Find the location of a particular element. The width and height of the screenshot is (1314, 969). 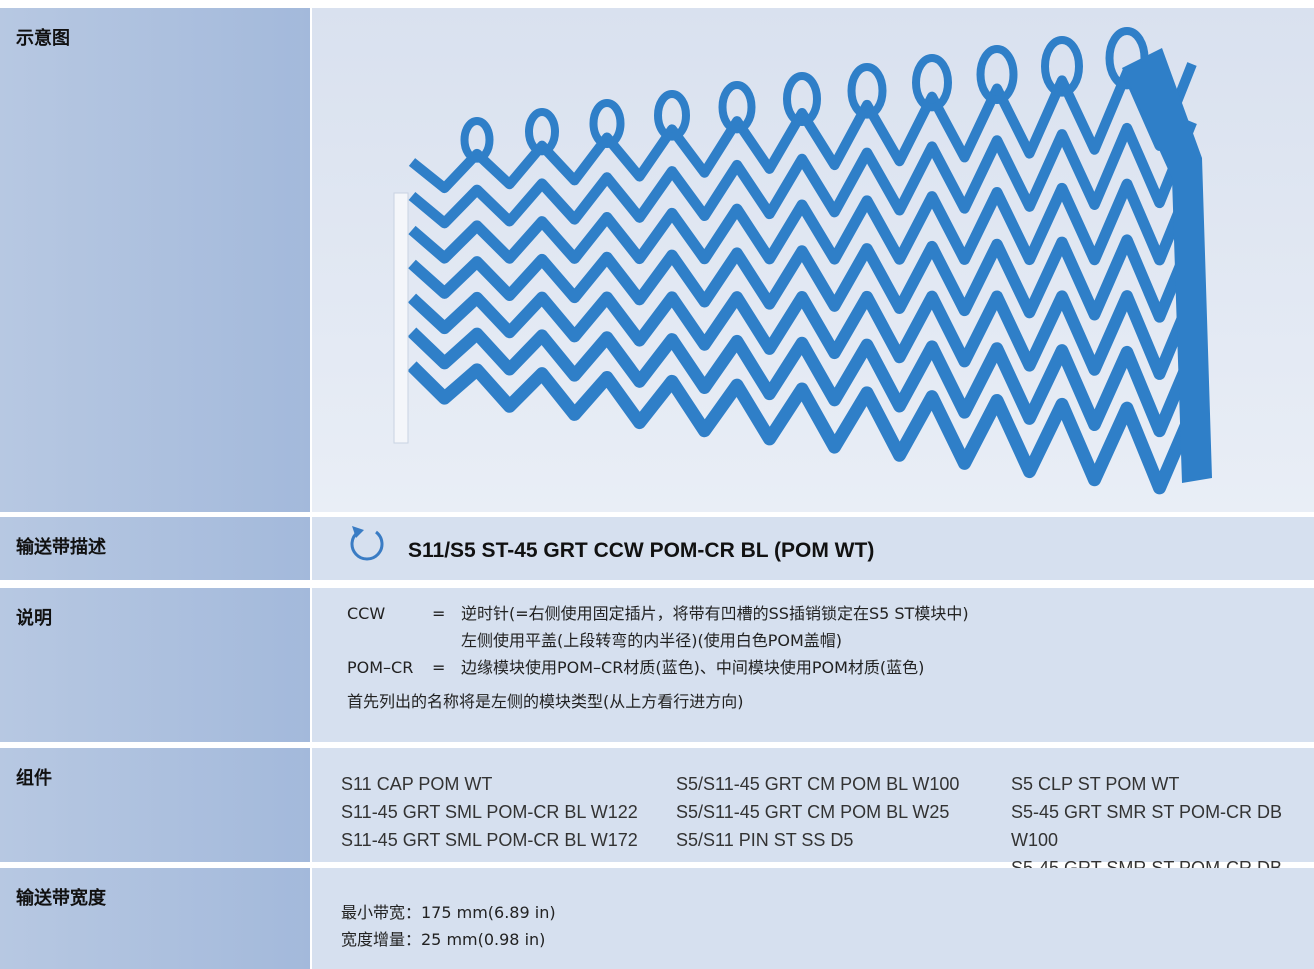

ccw-icon is located at coordinates (367, 543).